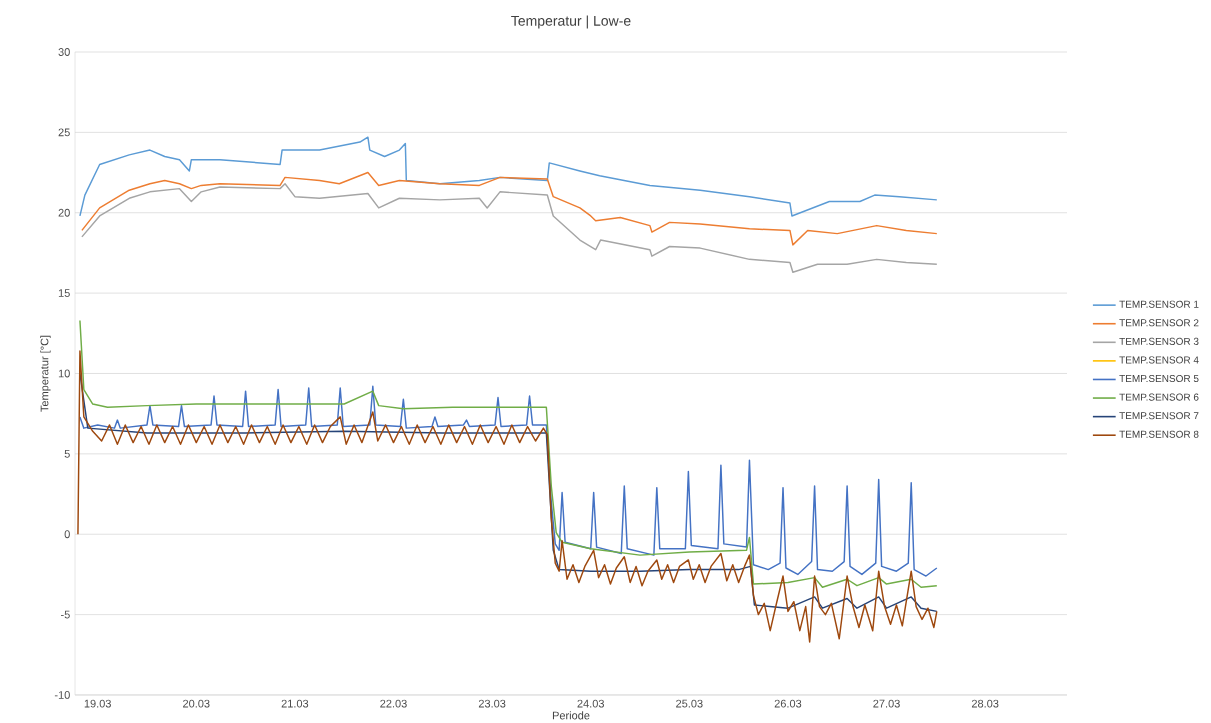 The height and width of the screenshot is (723, 1211). Describe the element at coordinates (571, 715) in the screenshot. I see `x-axis-title: Periode` at that location.